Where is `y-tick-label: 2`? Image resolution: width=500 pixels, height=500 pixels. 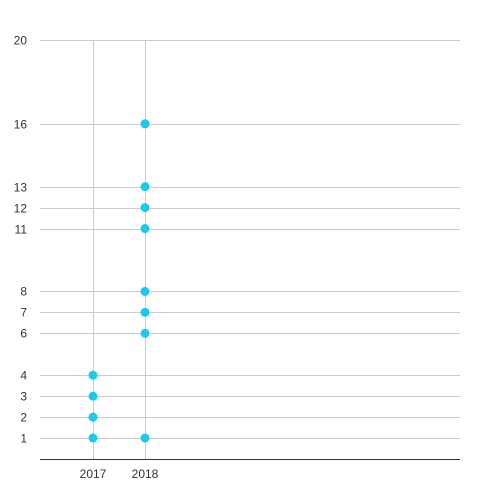 y-tick-label: 2 is located at coordinates (23, 418).